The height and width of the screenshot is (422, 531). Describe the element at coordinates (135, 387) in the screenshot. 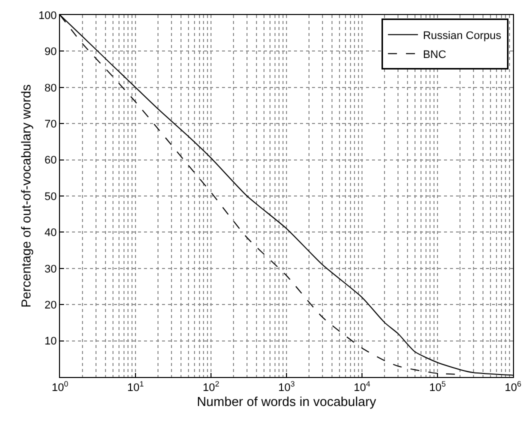

I see `x-tick-label: 10$^{1}$` at that location.